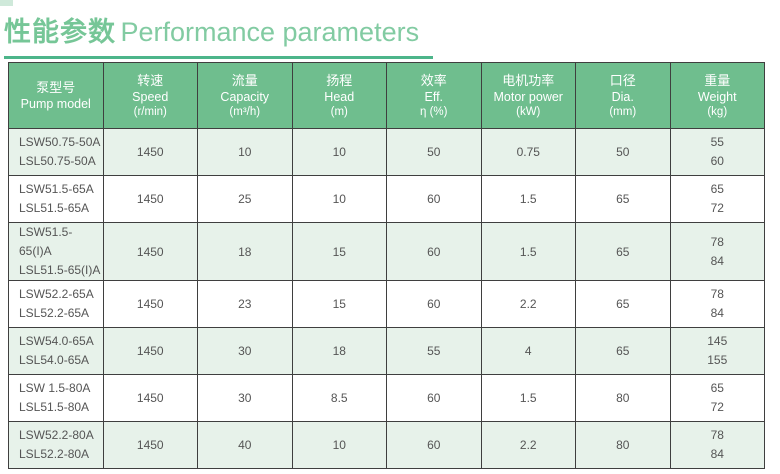  I want to click on pump-model-cell: LSW52.2-80A LSL52.2-80A, so click(56, 445).